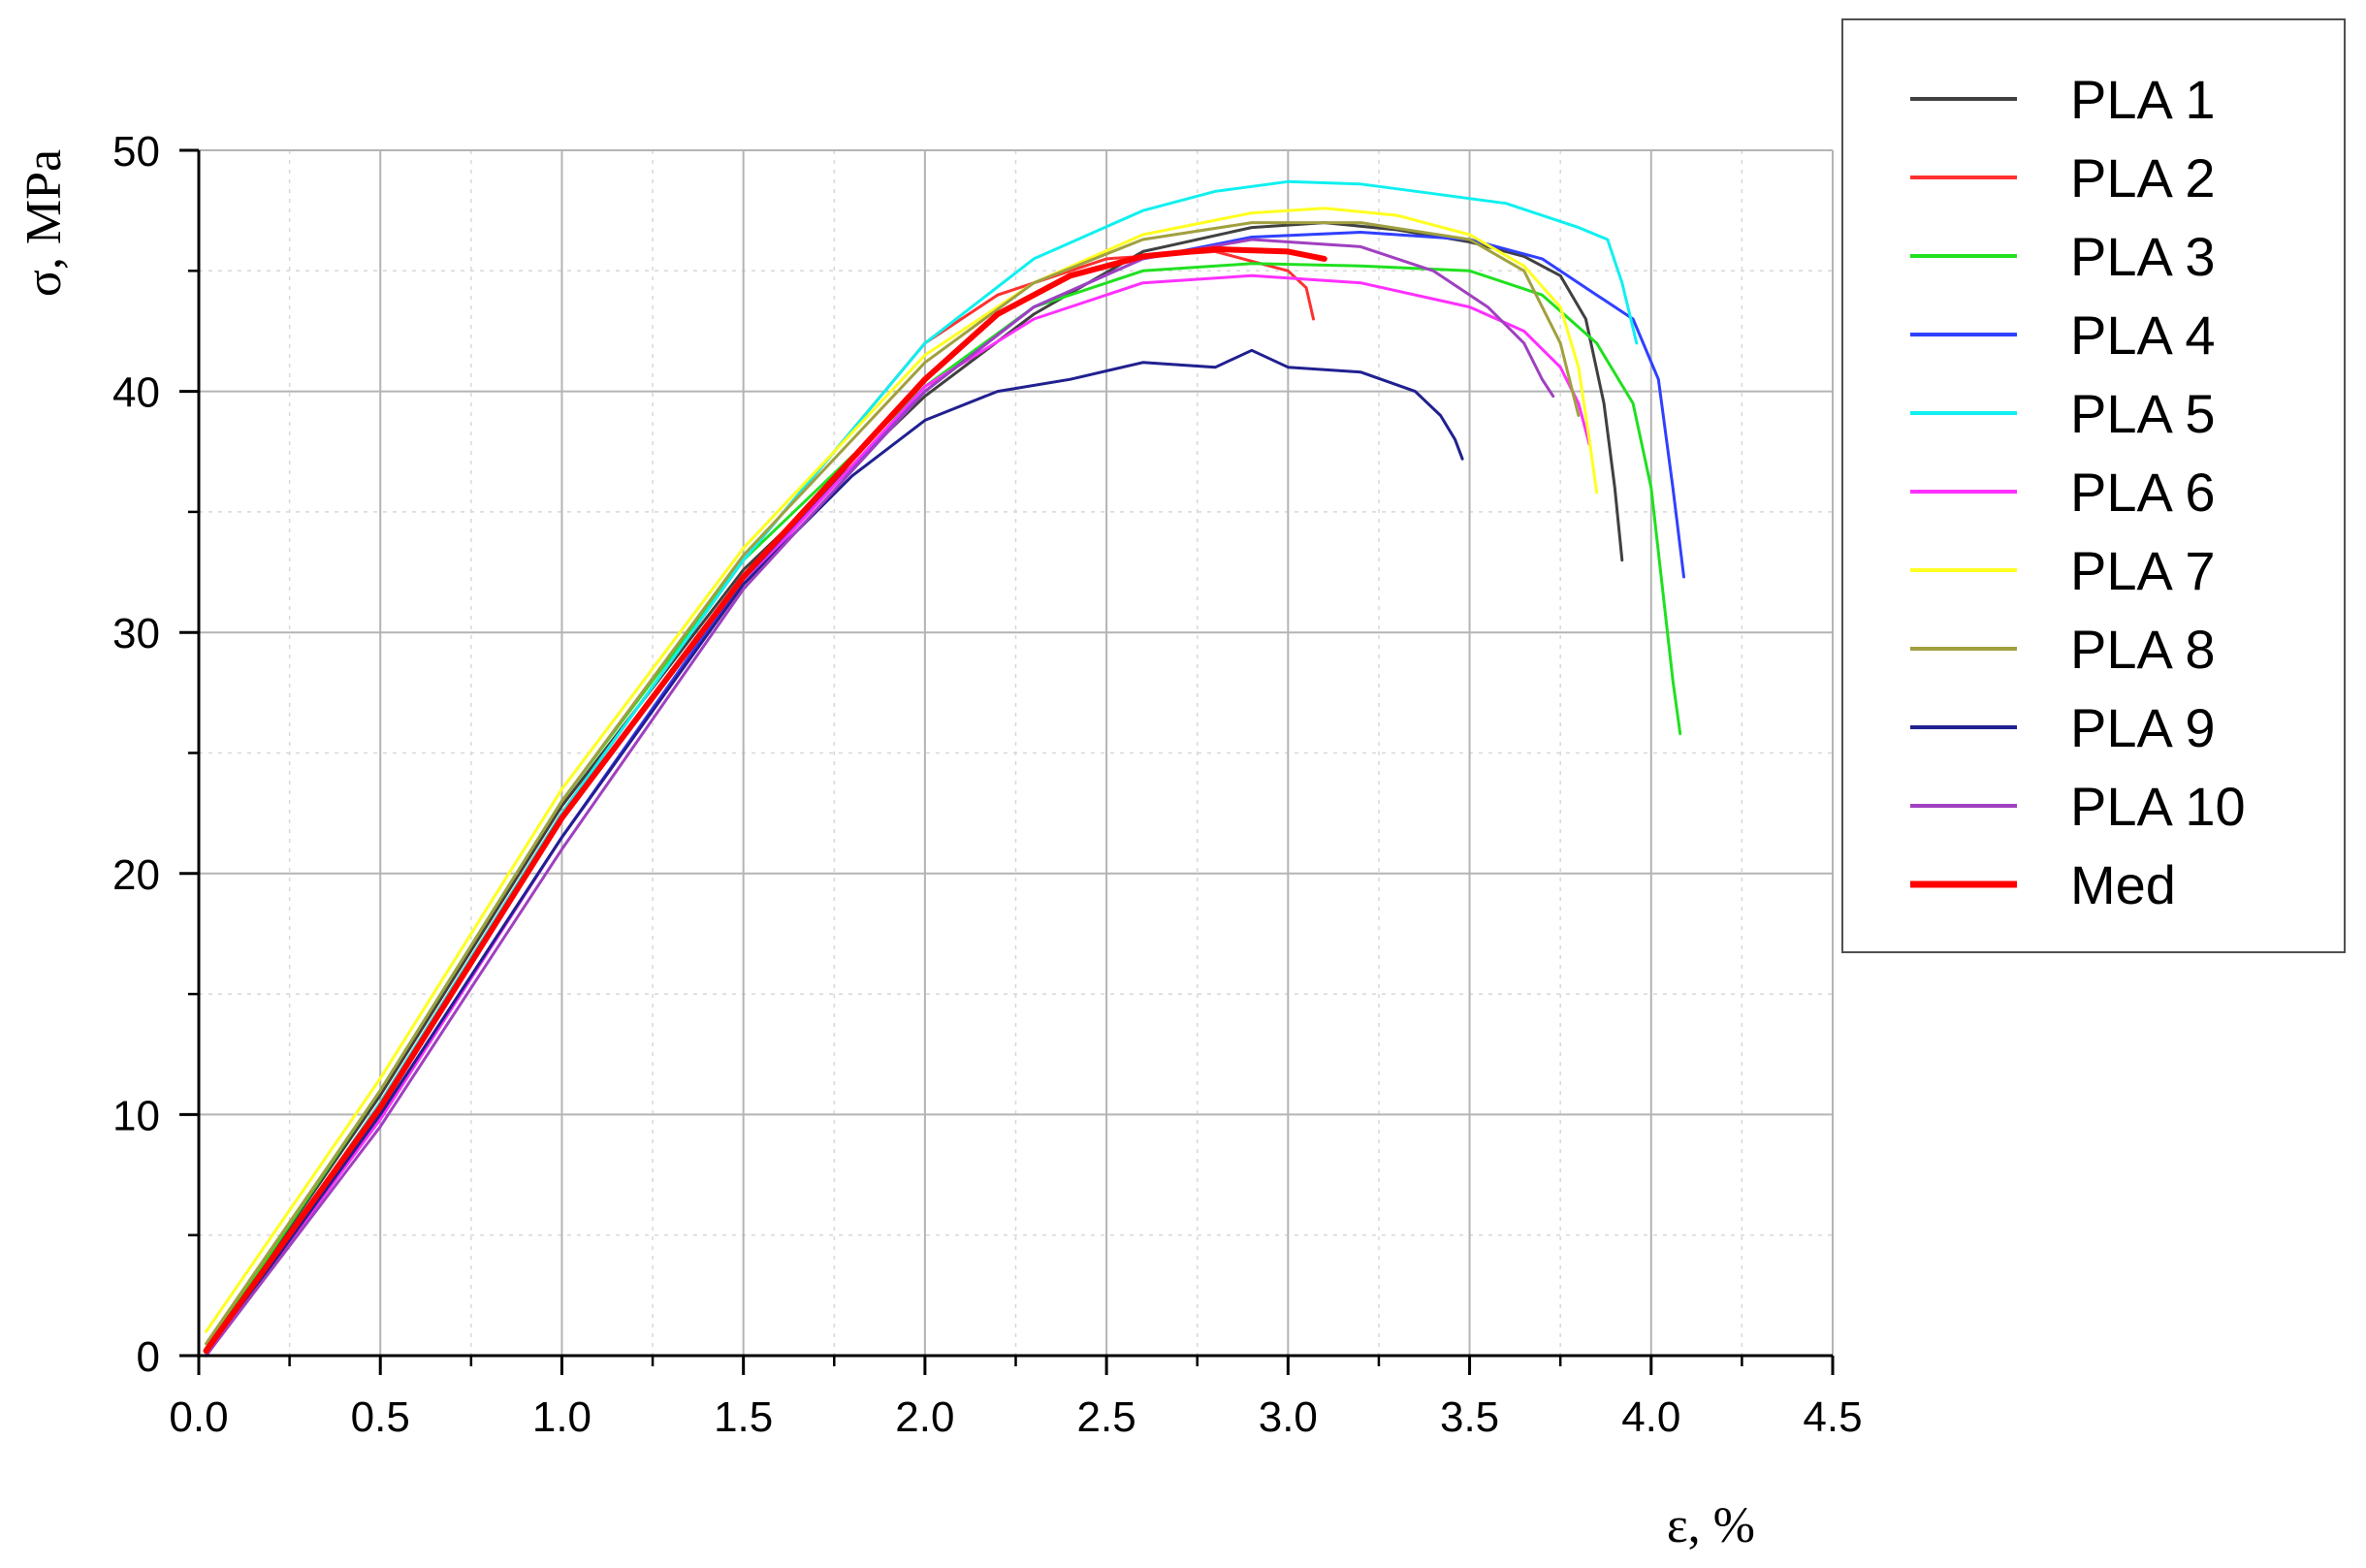 This screenshot has height=1568, width=2366. Describe the element at coordinates (2142, 649) in the screenshot. I see `legend-label-pla-8: PLA 8` at that location.